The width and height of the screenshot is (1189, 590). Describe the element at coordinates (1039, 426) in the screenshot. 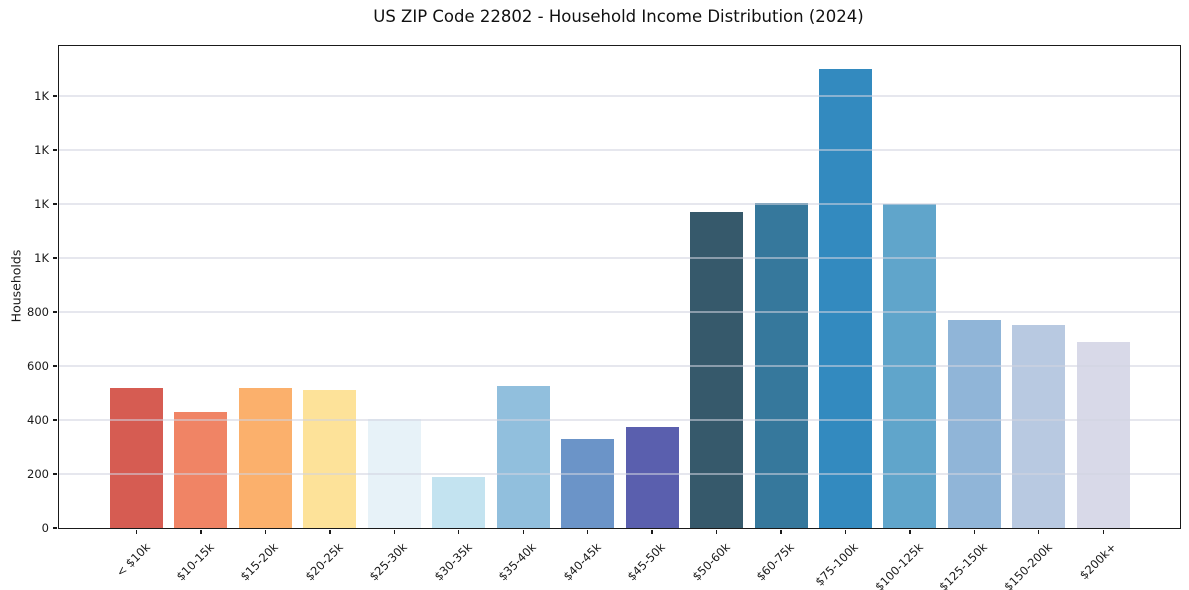

I see `bar-150-200k` at that location.